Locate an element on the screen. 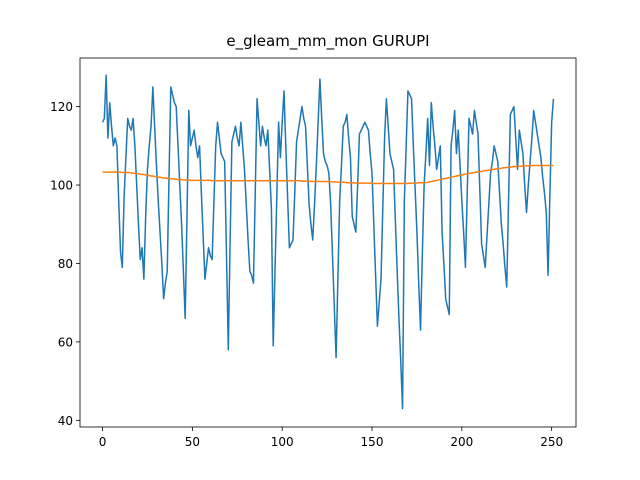  chart-title: e_gleam_mm_mon GURUPI is located at coordinates (327, 41).